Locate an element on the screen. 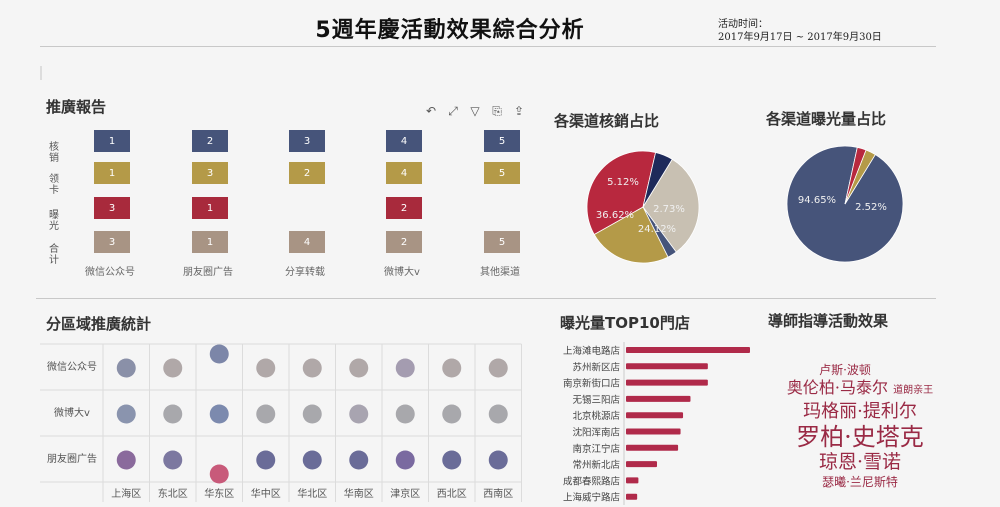  top10-title: 曝光量TOP10門店 is located at coordinates (625, 323).